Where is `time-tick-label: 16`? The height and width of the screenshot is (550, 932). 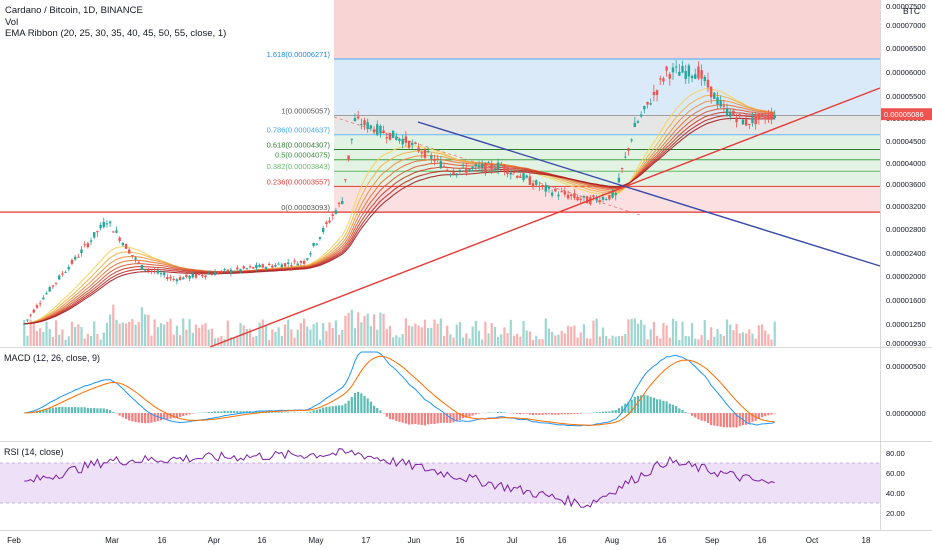
time-tick-label: 16 is located at coordinates (162, 540).